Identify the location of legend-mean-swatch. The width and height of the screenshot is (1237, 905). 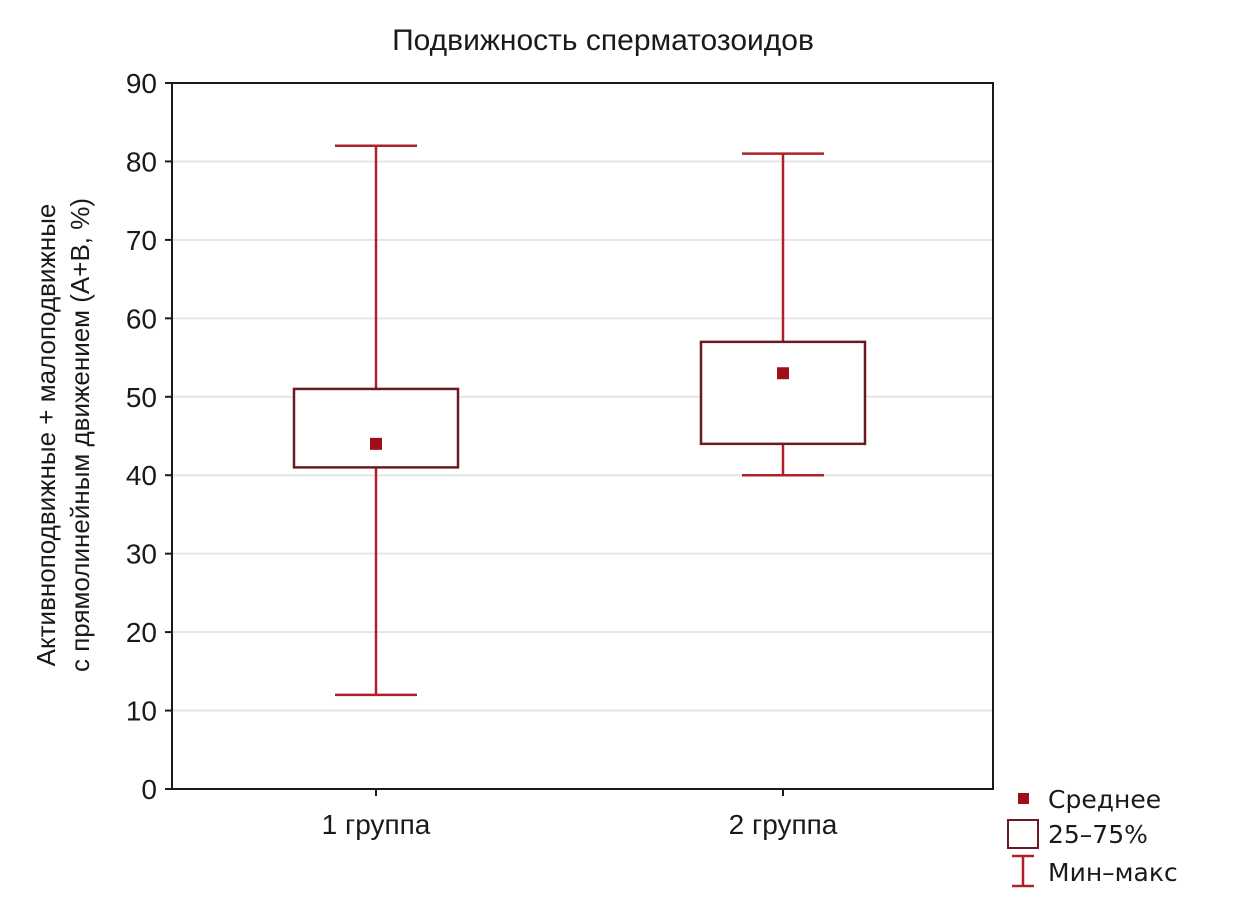
(1023, 798).